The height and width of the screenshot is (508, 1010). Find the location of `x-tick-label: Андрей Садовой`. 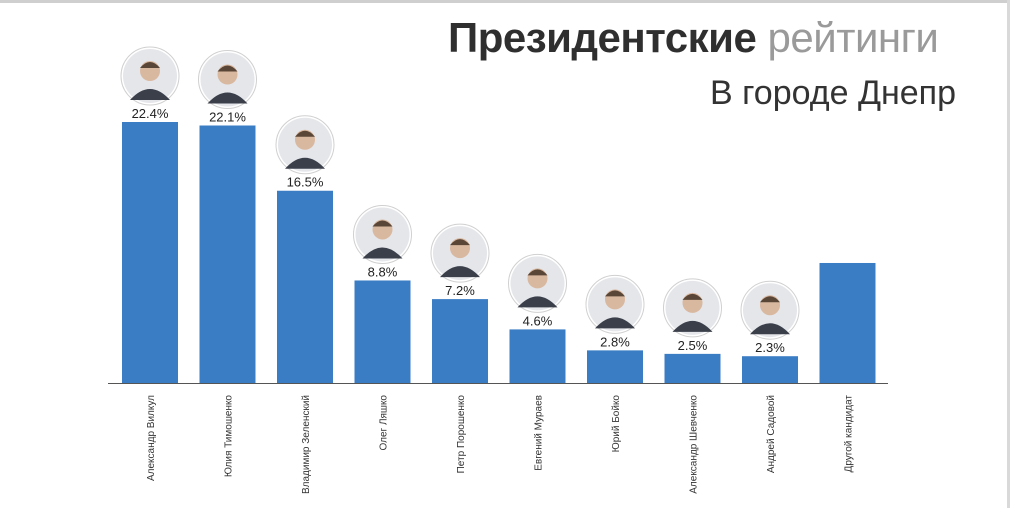

x-tick-label: Андрей Садовой is located at coordinates (771, 434).